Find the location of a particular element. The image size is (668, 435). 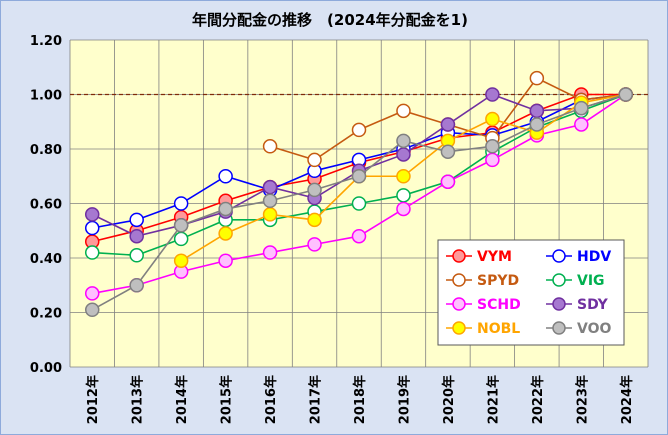

x-tick-label: 2021年 is located at coordinates (493, 399).